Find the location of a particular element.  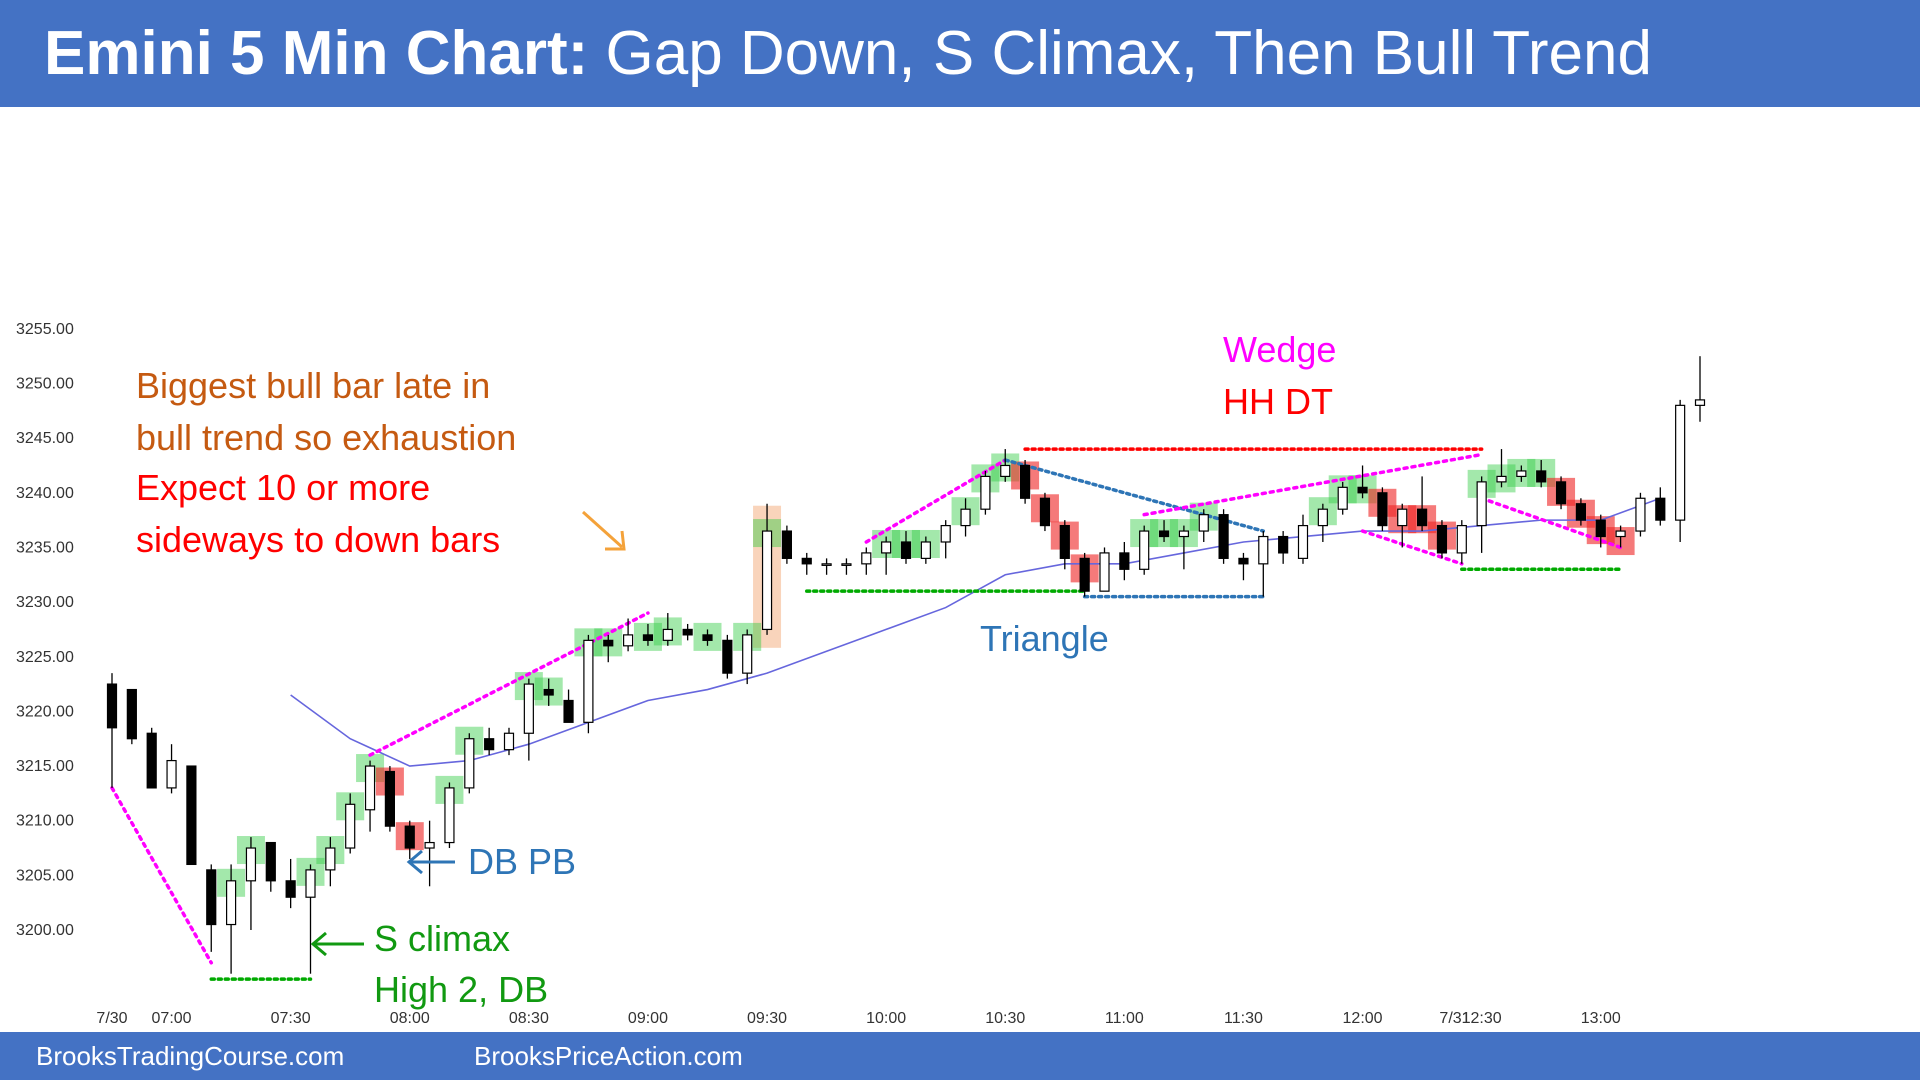

x-tick-label: 09:30 is located at coordinates (767, 1018).